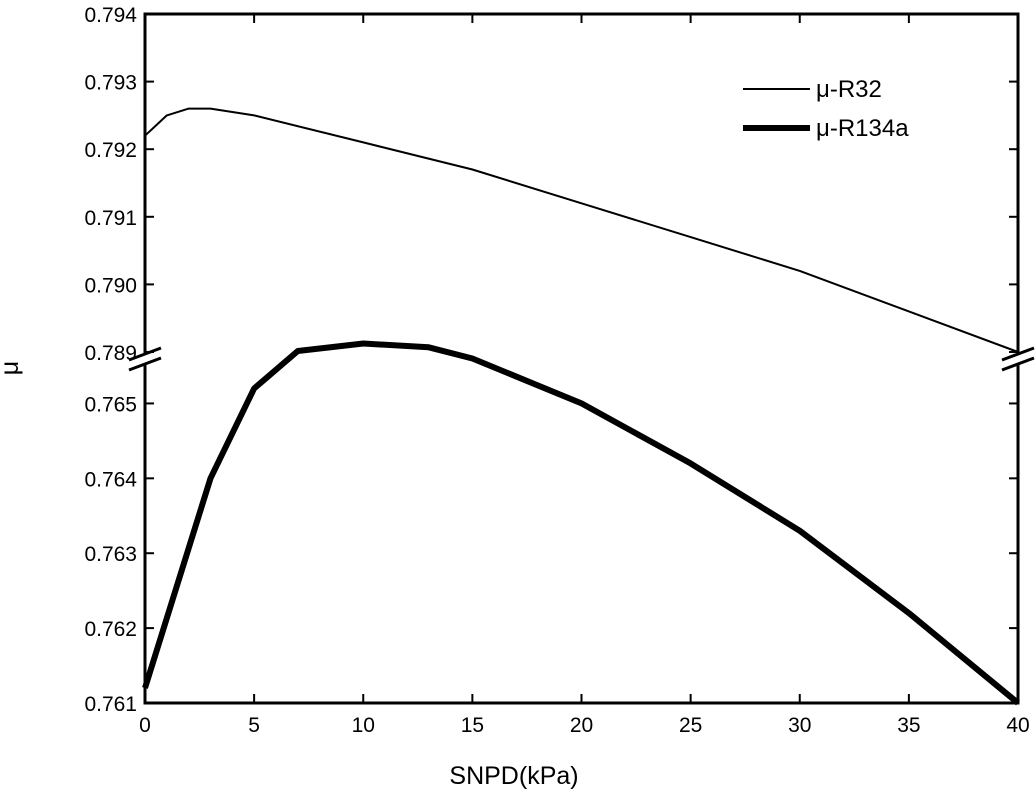  I want to click on x-tick-label: 35, so click(908, 725).